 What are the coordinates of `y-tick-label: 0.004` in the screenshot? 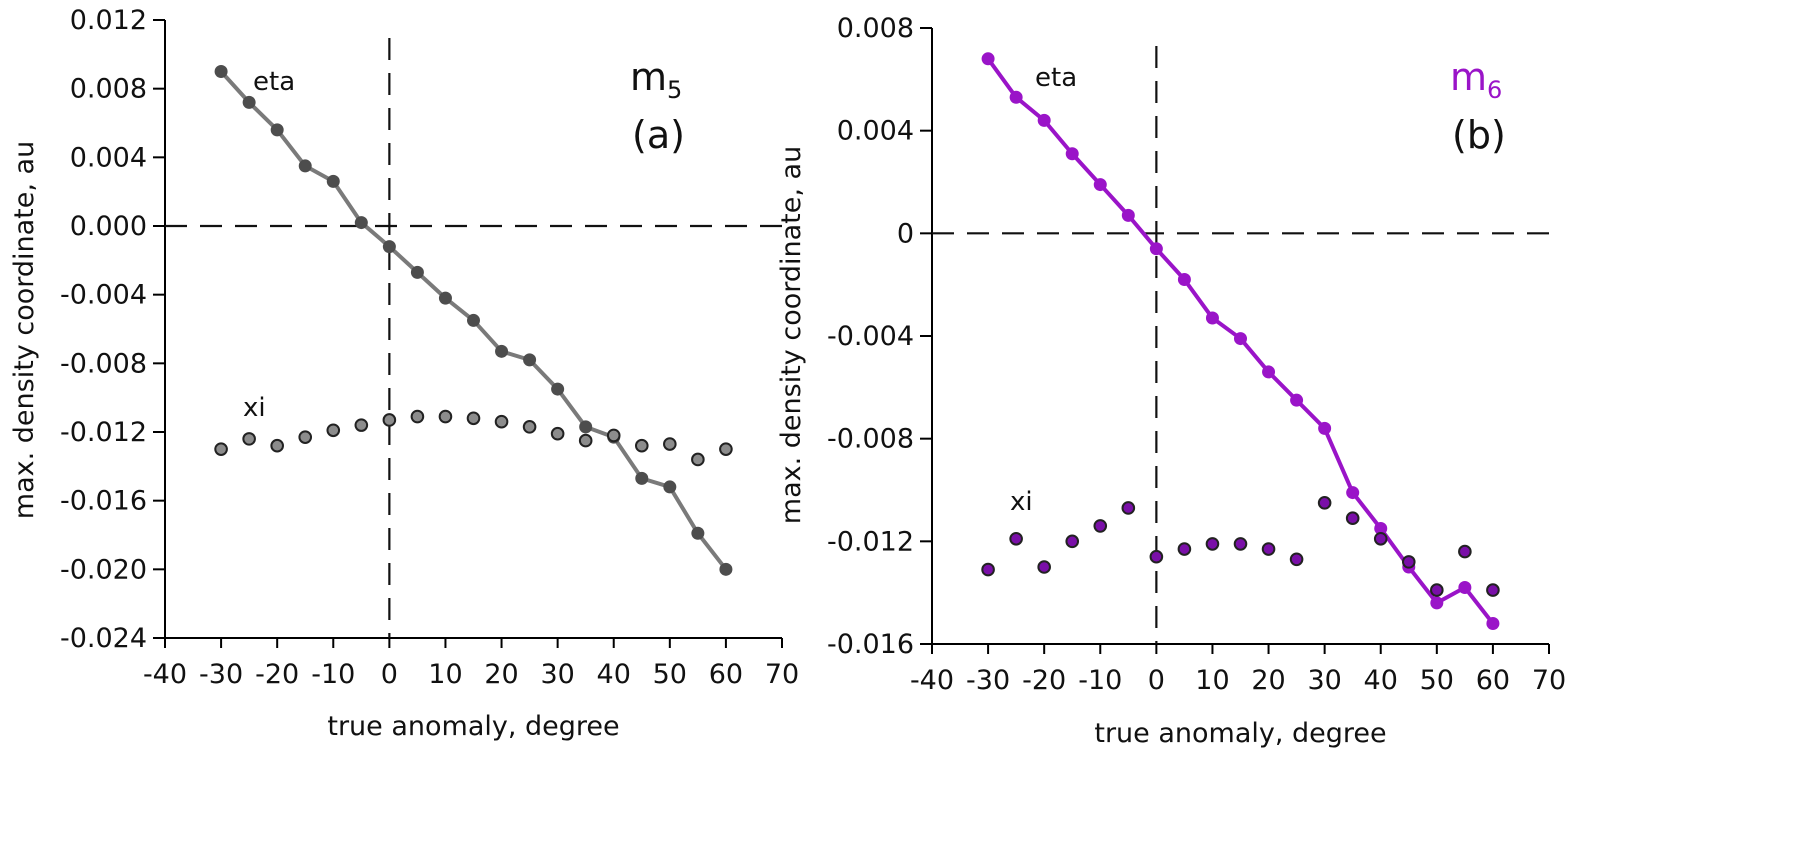 It's located at (108, 157).